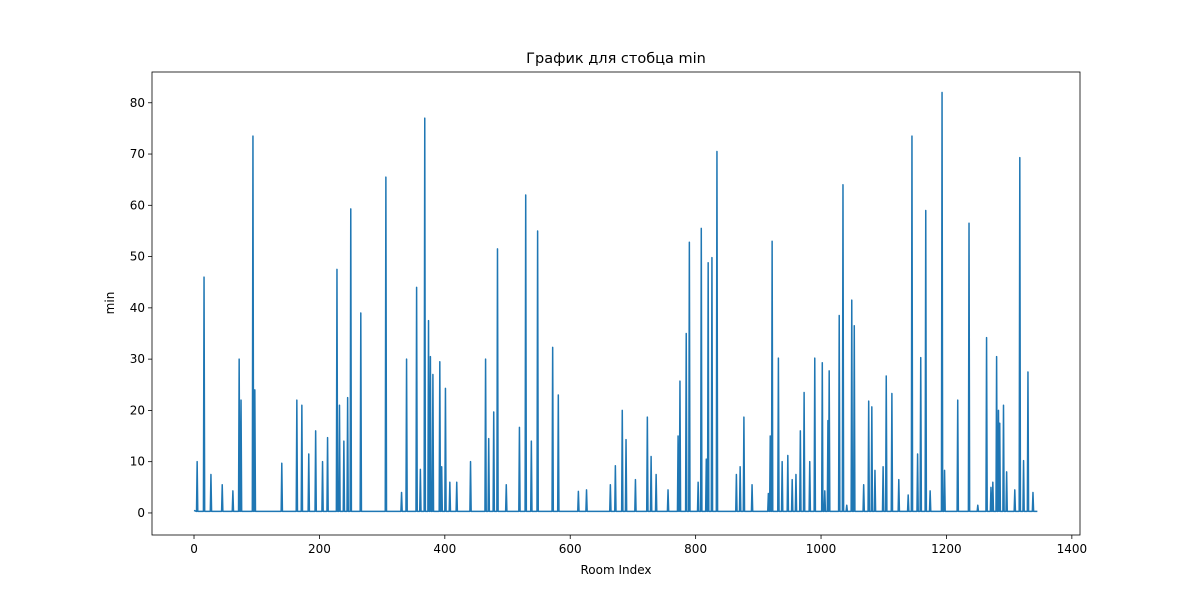 This screenshot has height=600, width=1200. Describe the element at coordinates (319, 549) in the screenshot. I see `x-tick-label: 200` at that location.